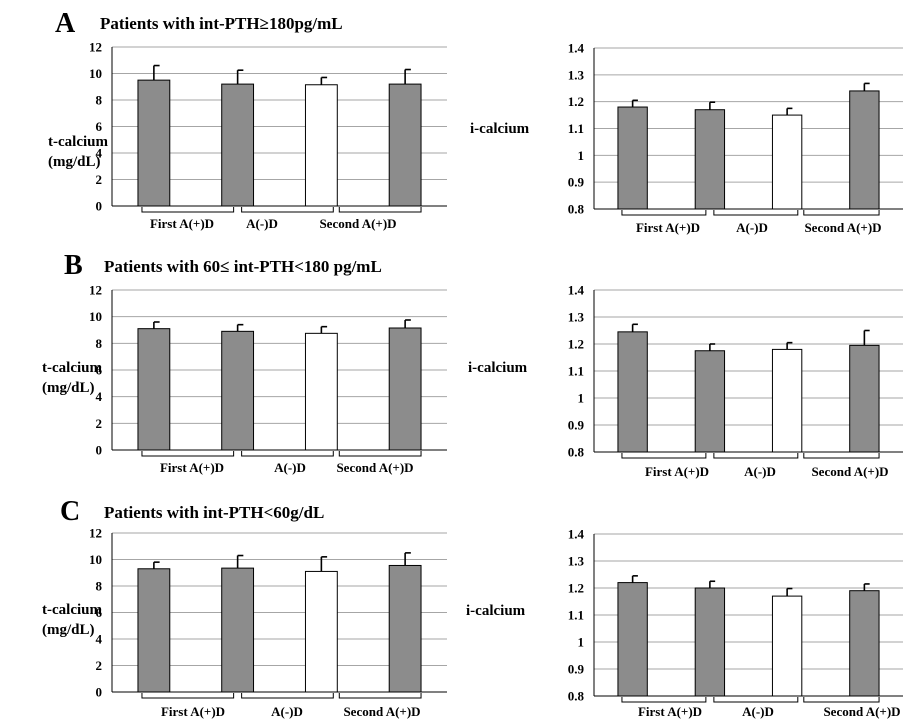  Describe the element at coordinates (576, 128) in the screenshot. I see `y-tick-label: 1.1` at that location.